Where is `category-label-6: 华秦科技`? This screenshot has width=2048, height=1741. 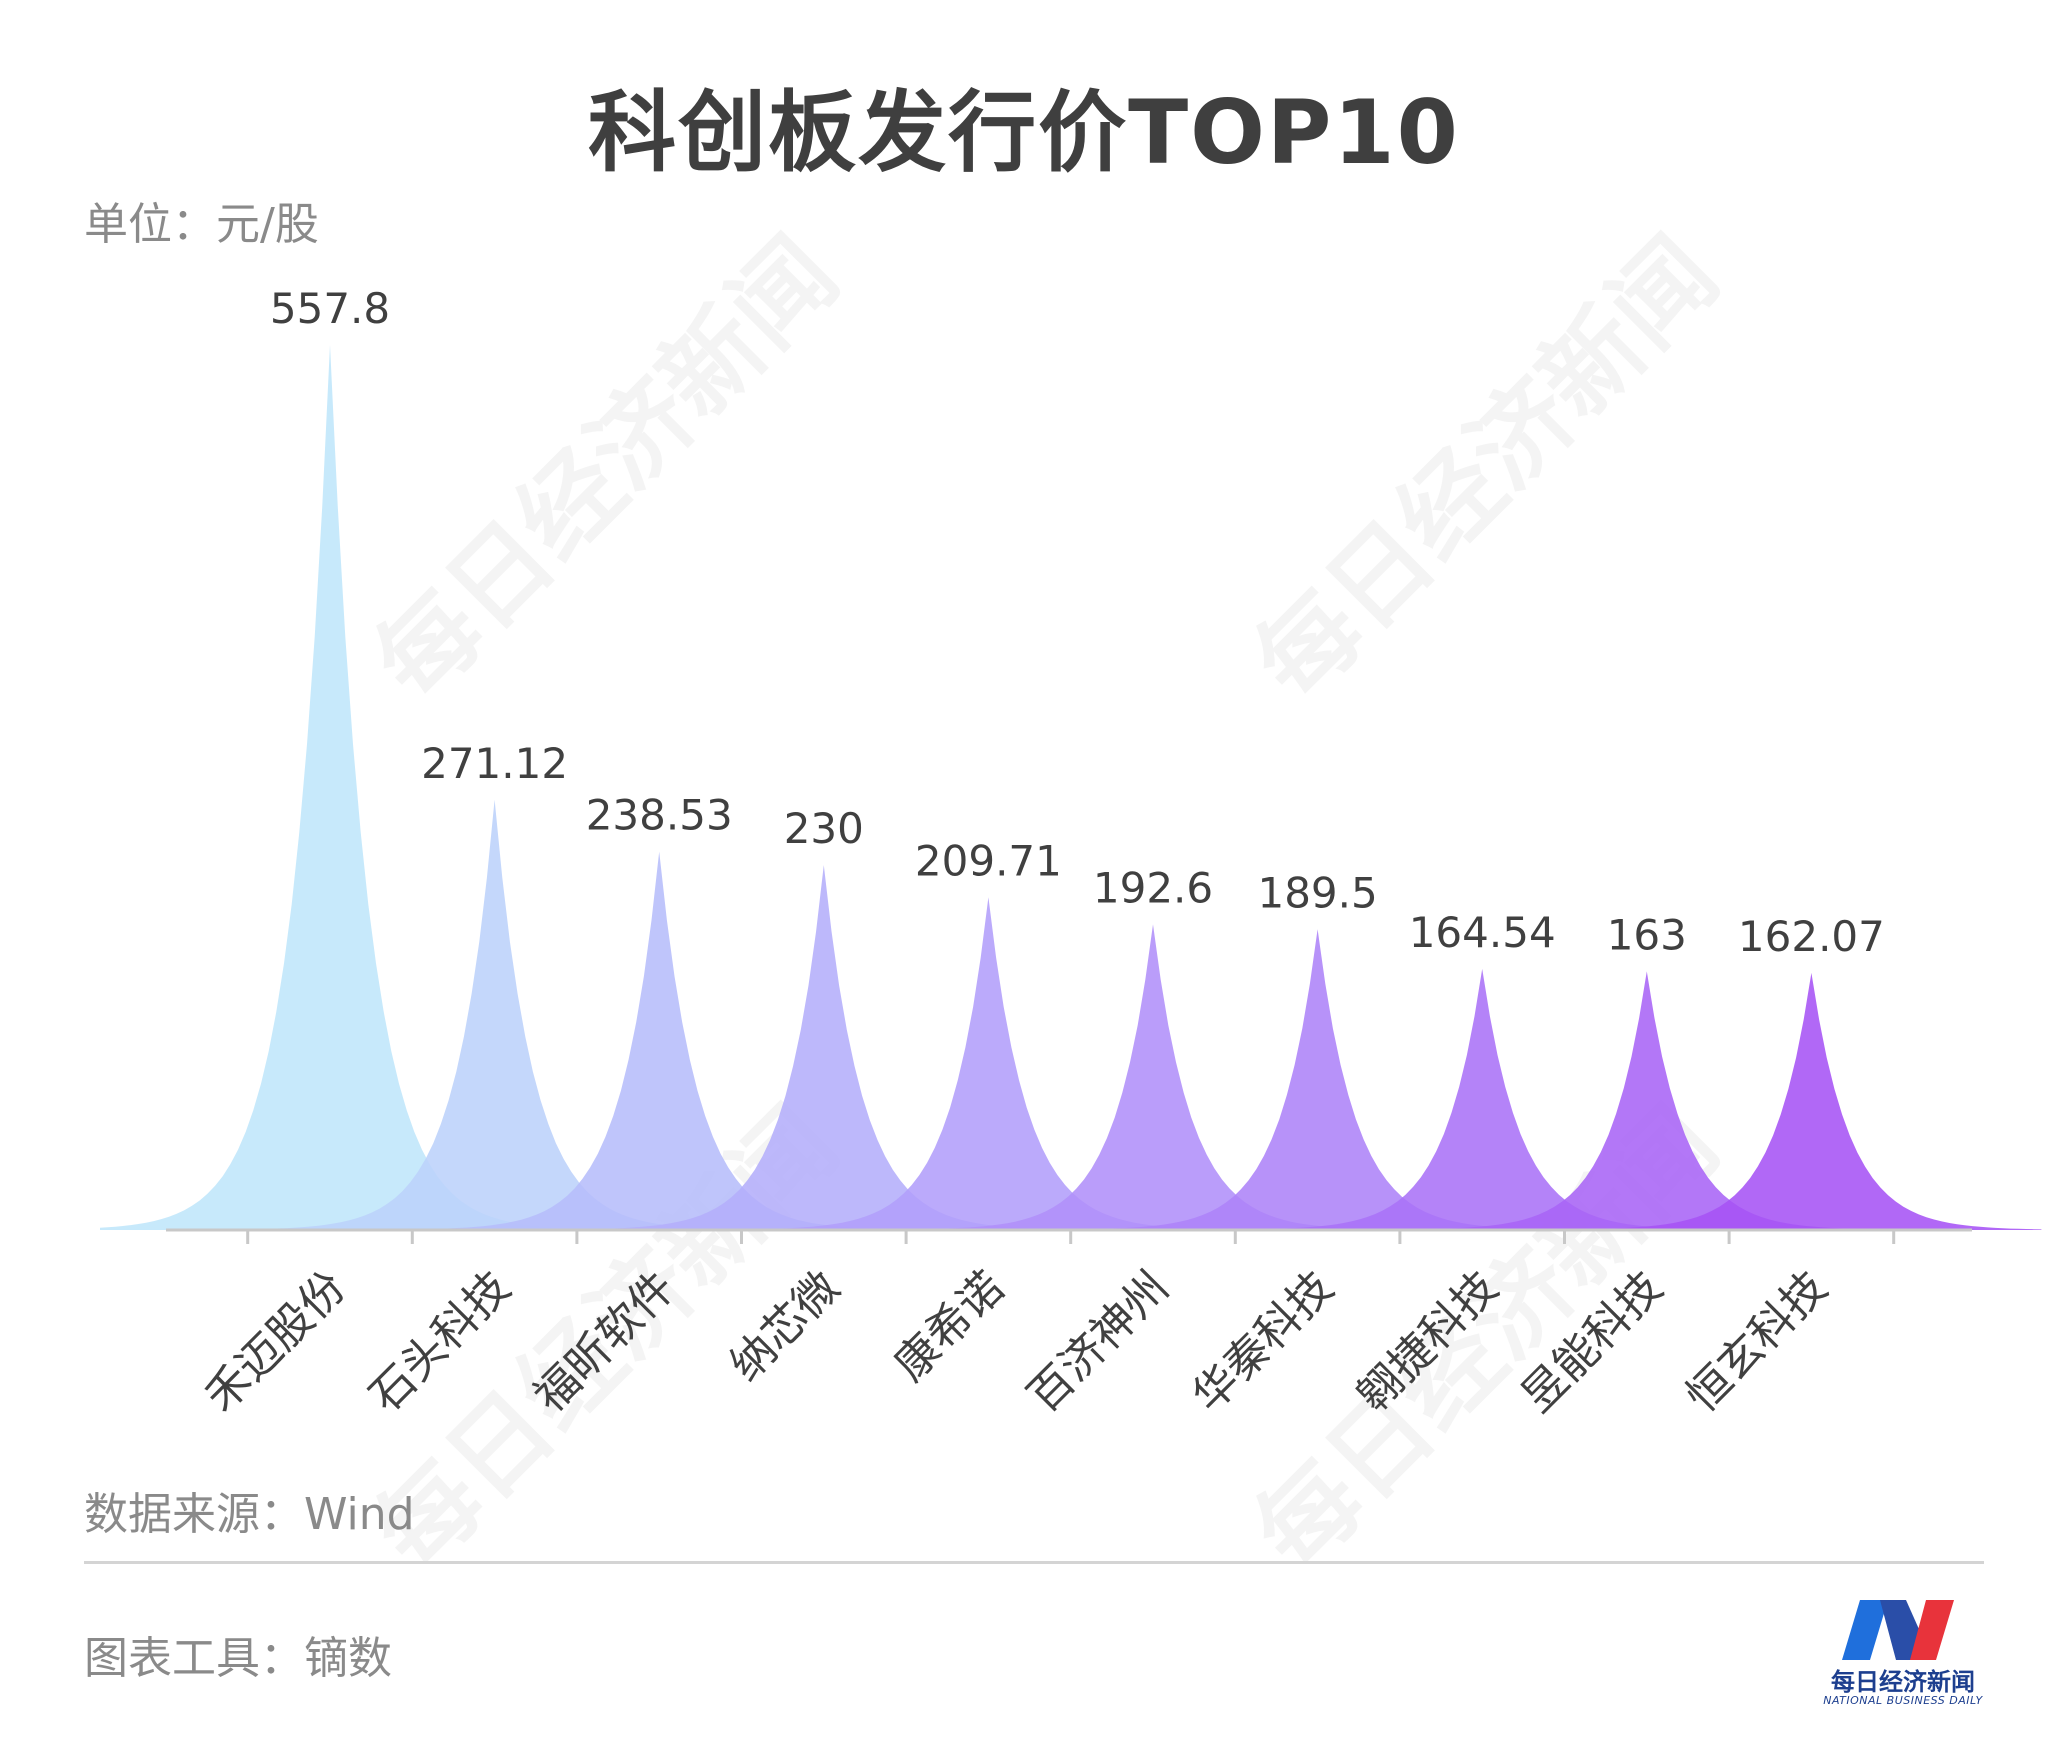 category-label-6: 华秦科技 is located at coordinates (1263, 1342).